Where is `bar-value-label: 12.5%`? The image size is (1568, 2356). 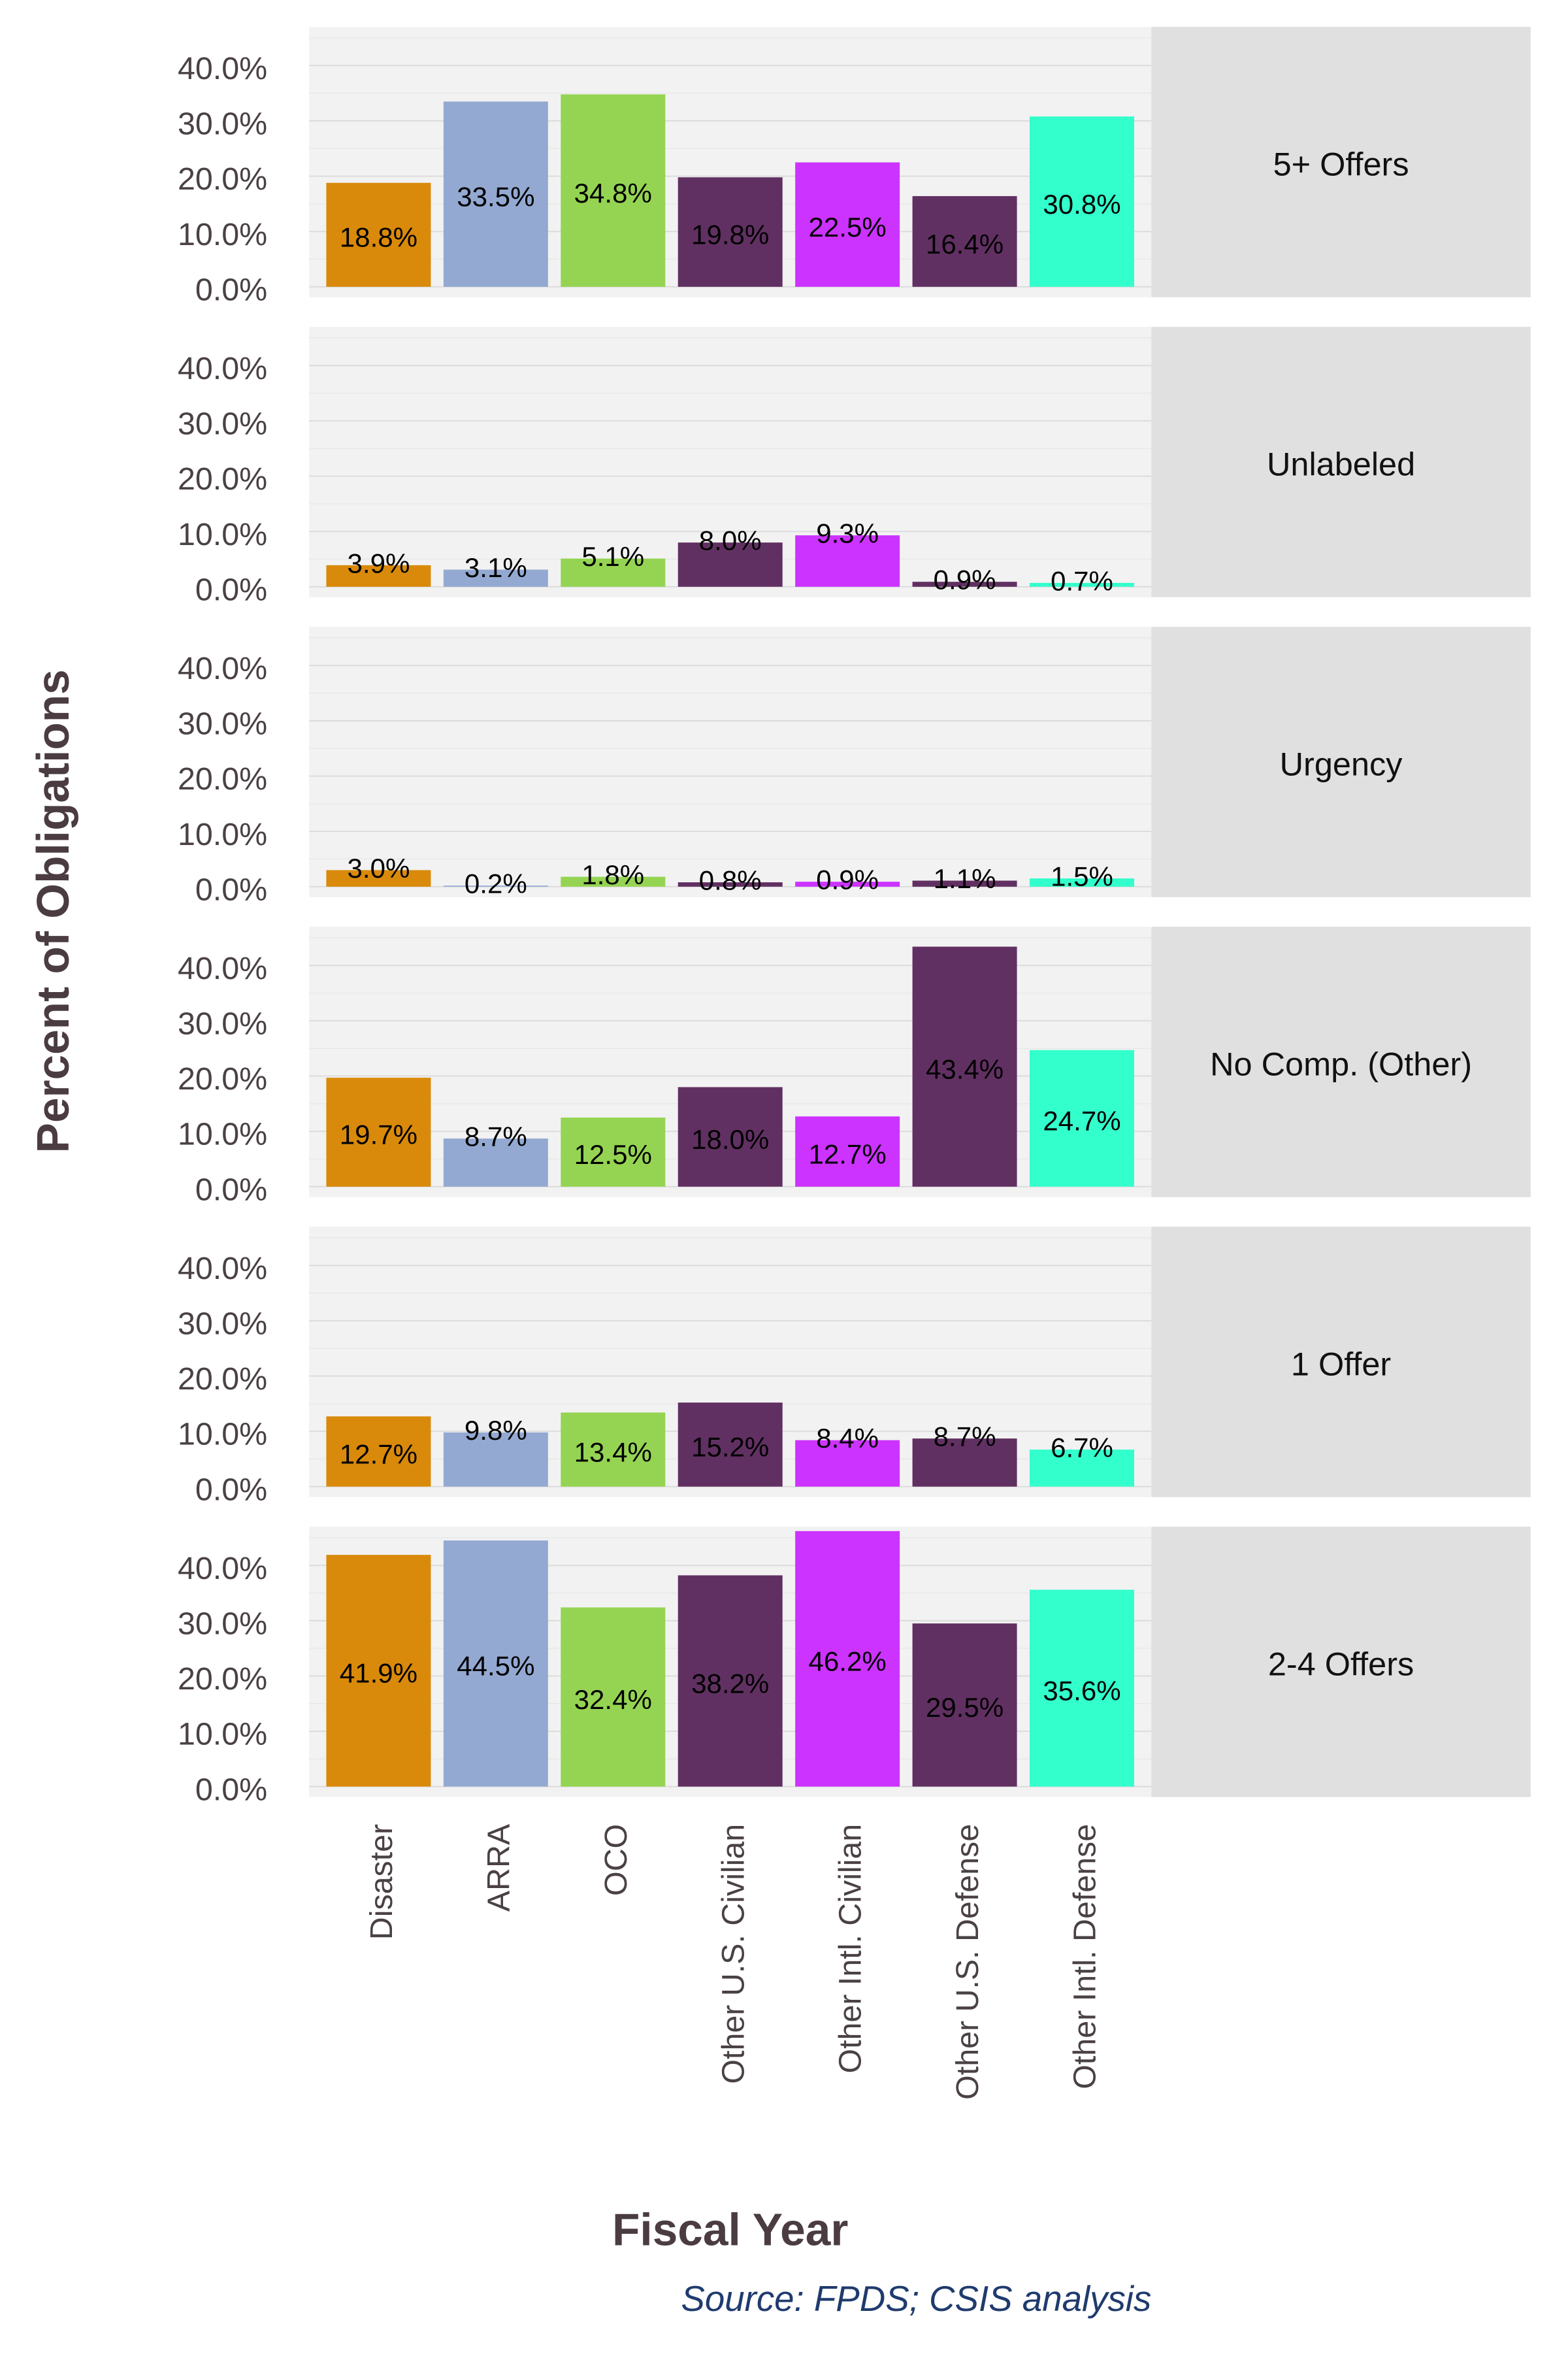
bar-value-label: 12.5% is located at coordinates (613, 1154).